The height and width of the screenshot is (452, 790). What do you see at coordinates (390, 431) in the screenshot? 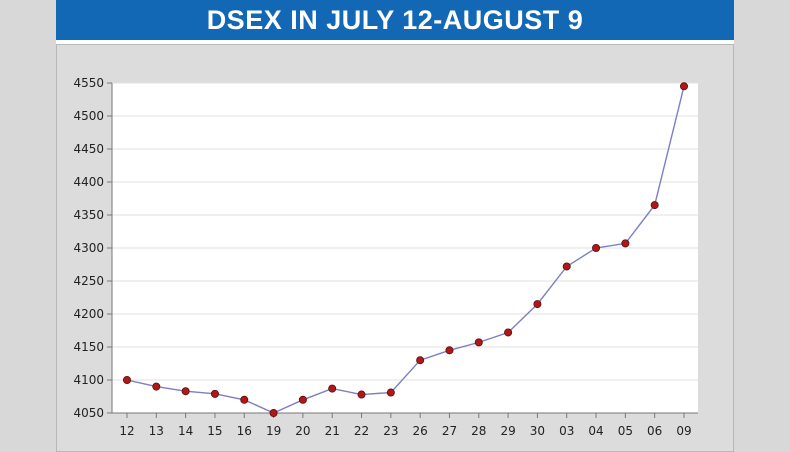
I see `x-tick-label: 23` at bounding box center [390, 431].